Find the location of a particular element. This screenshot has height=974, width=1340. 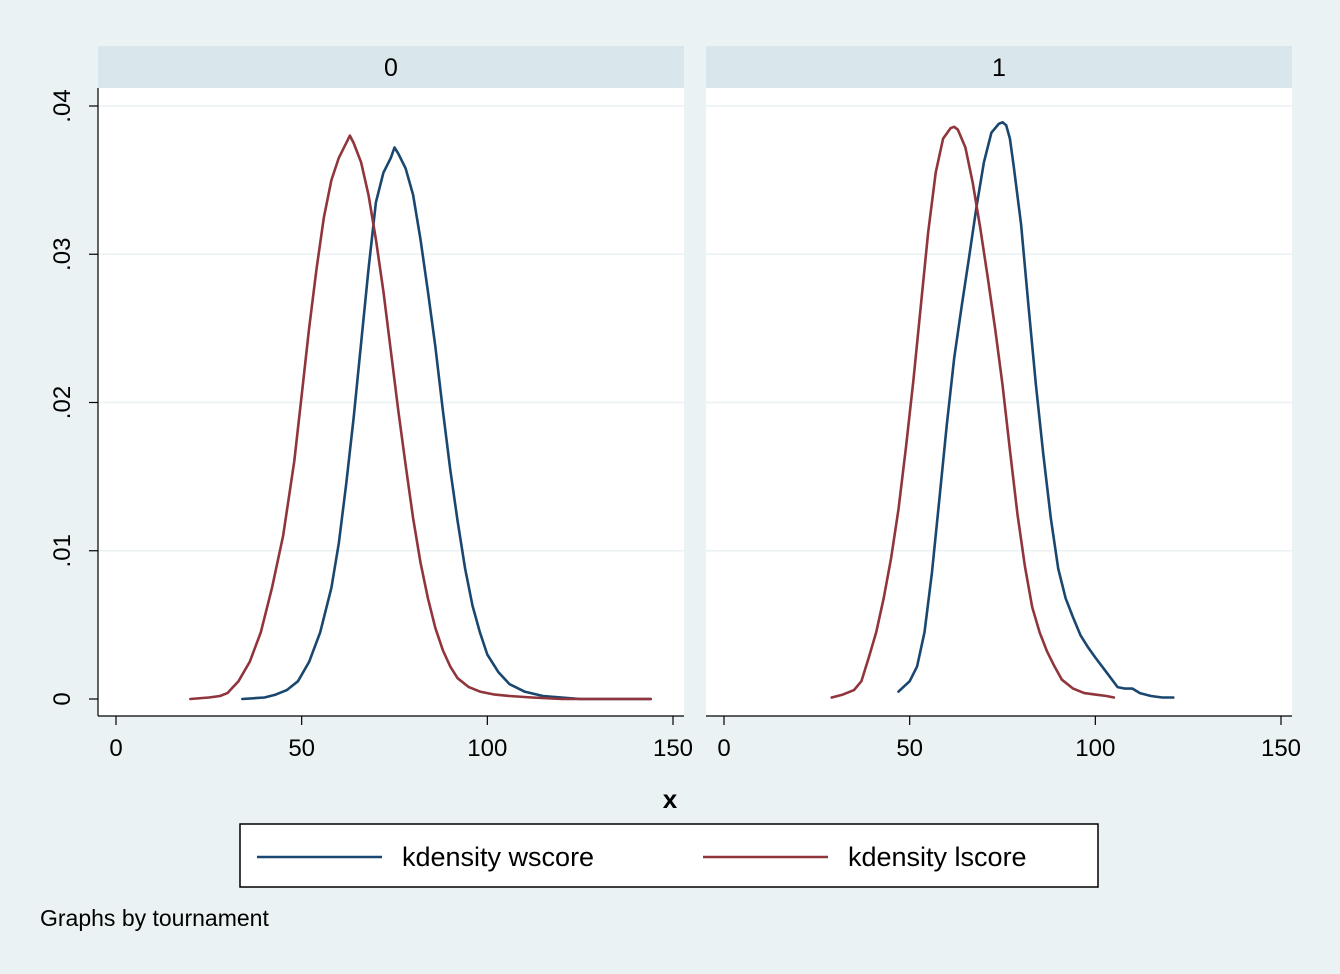

x-axis-title: x is located at coordinates (670, 799).